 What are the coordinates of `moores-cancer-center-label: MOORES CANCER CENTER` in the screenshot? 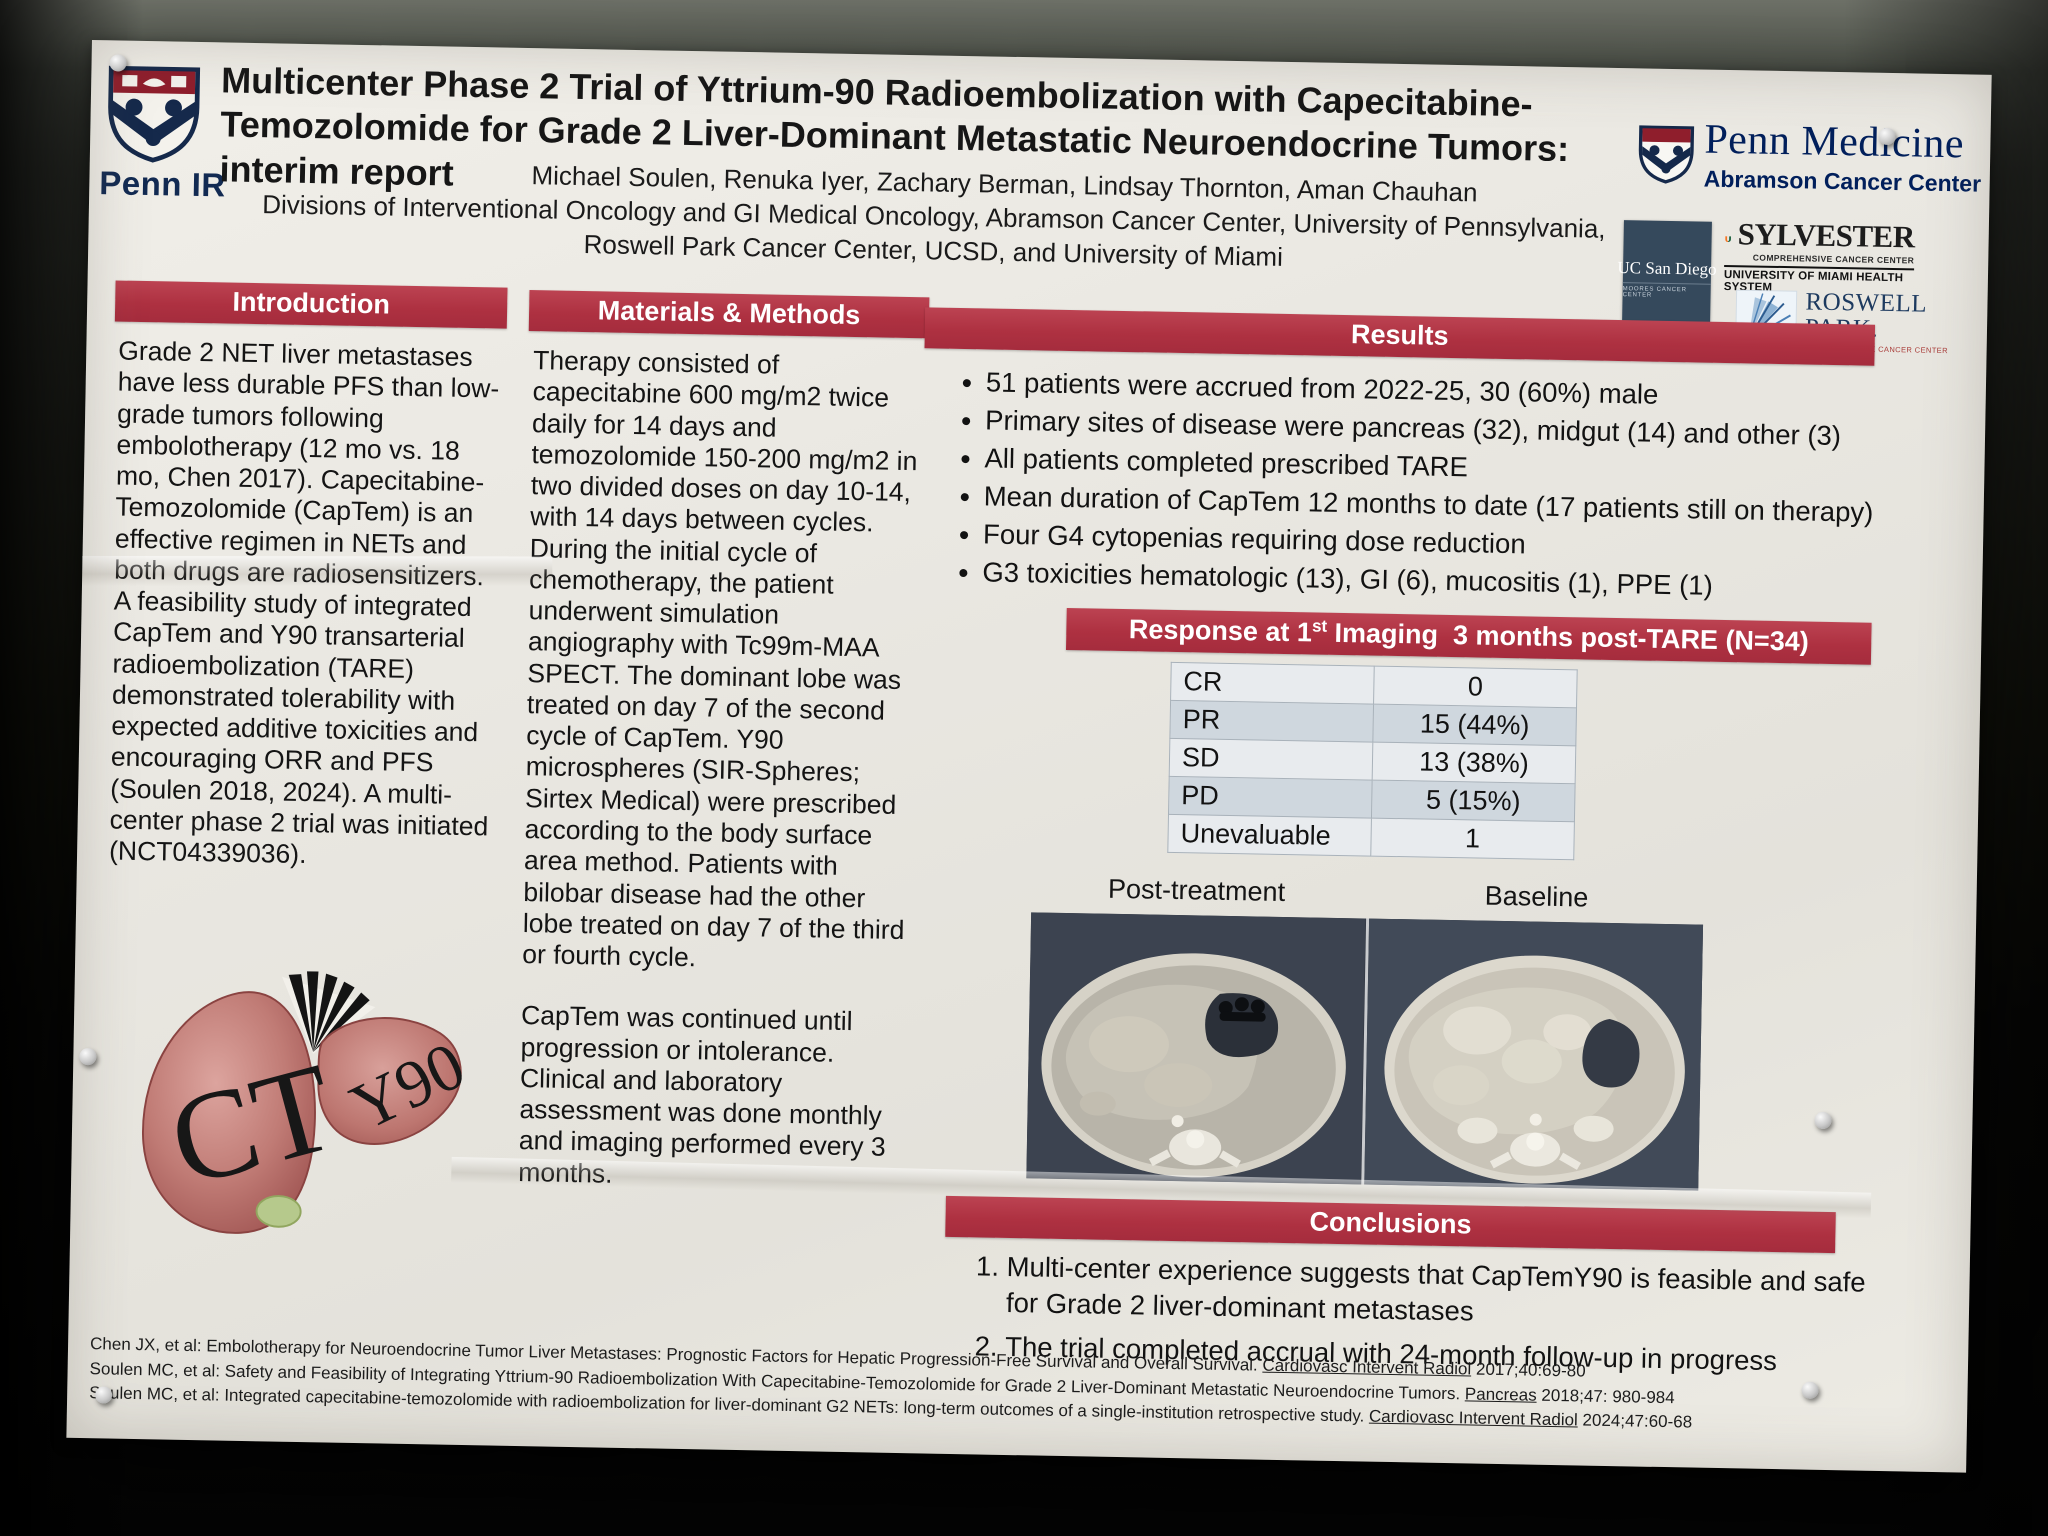 It's located at (1666, 291).